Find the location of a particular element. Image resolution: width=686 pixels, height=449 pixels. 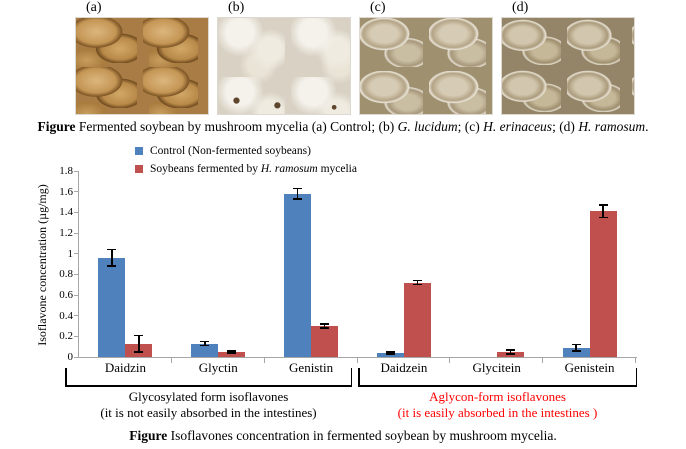

errorbar-cap-bottom-control-glyctin is located at coordinates (205, 345).